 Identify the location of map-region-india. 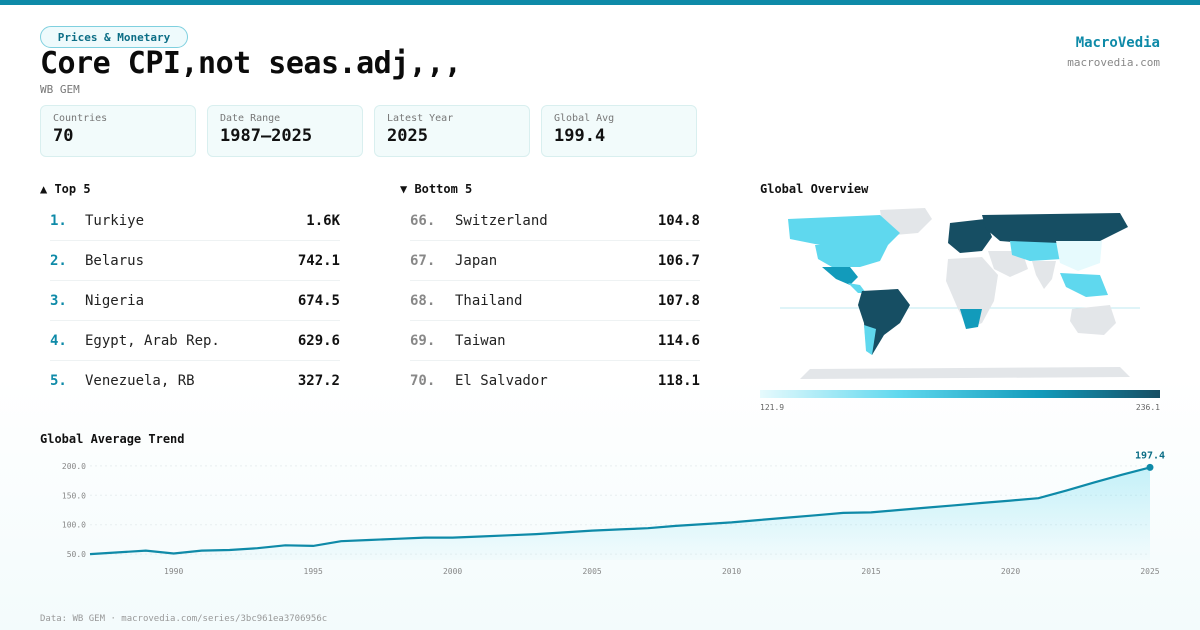
(1044, 275).